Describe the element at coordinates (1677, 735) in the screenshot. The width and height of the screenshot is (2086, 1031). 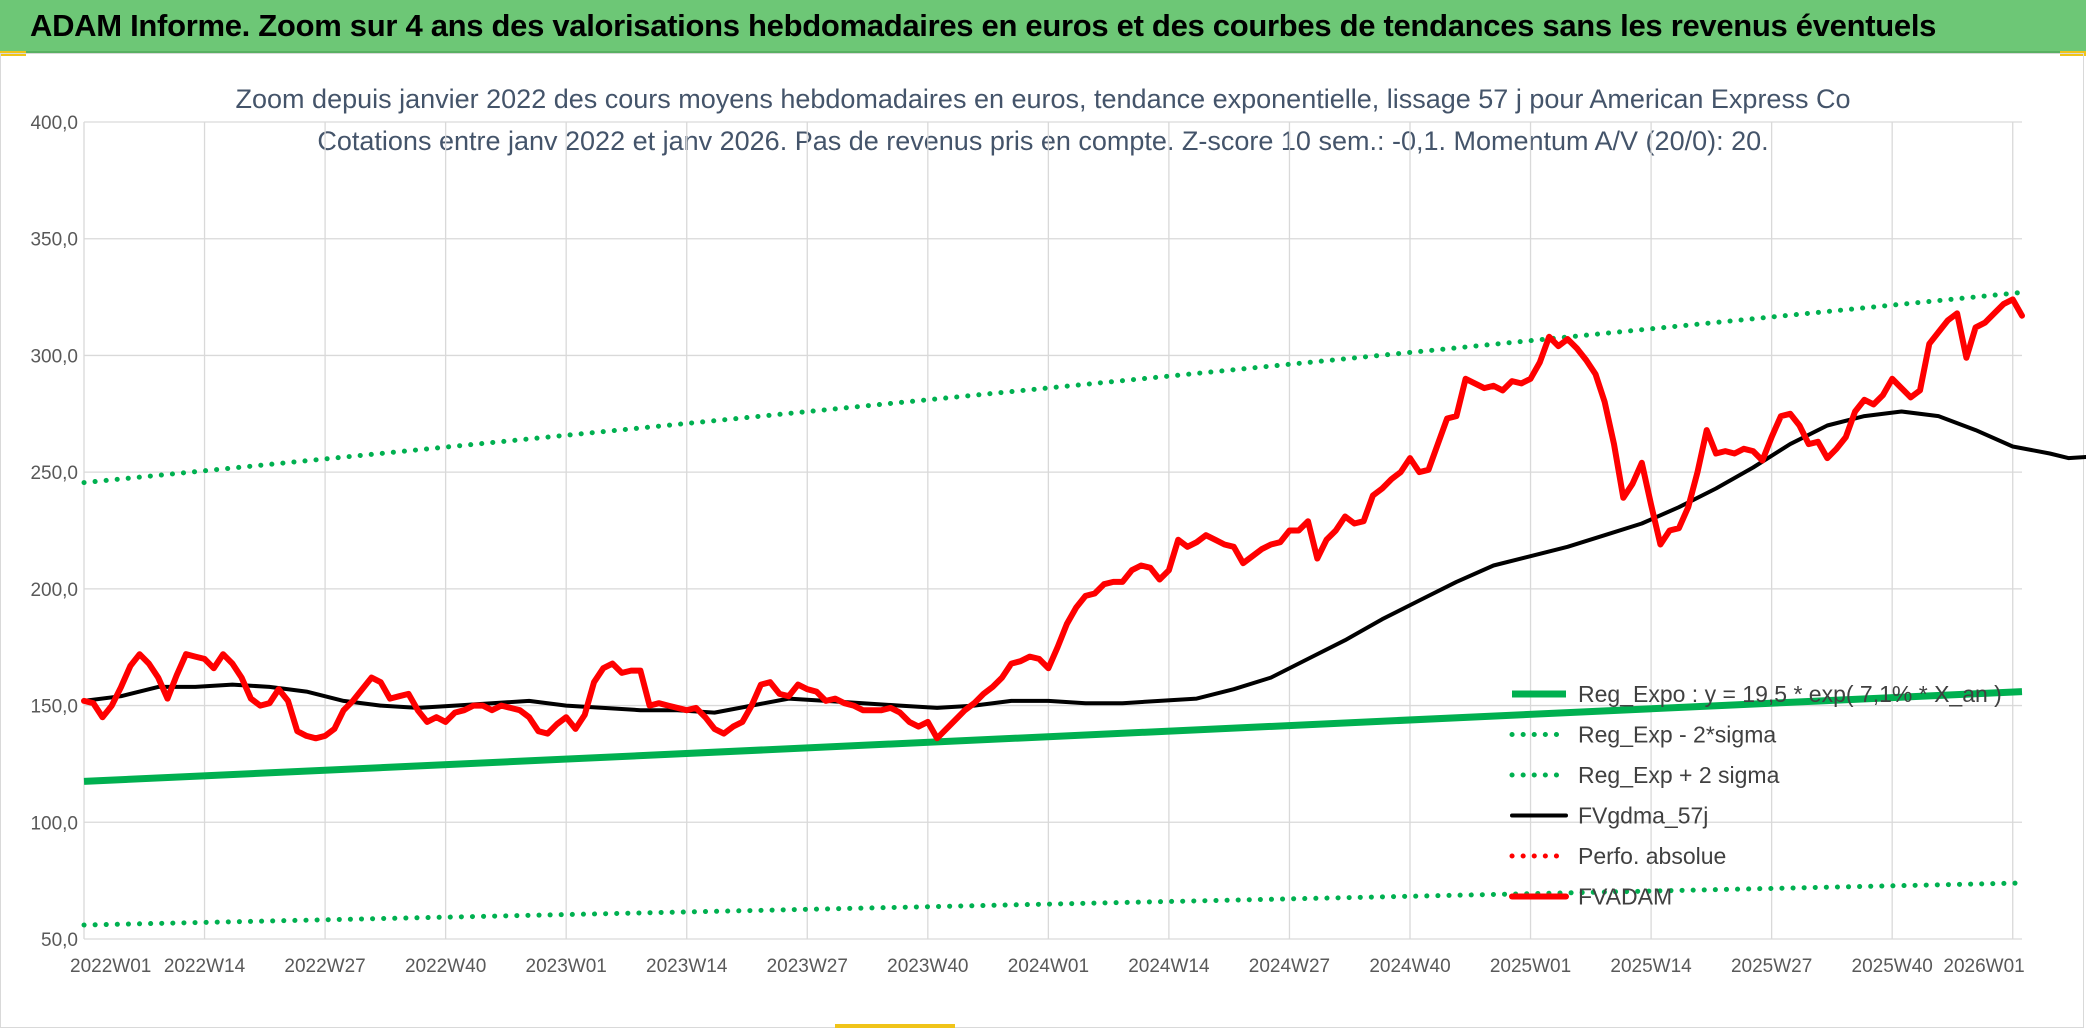
I see `legend-label: Reg_Exp - 2*sigma` at that location.